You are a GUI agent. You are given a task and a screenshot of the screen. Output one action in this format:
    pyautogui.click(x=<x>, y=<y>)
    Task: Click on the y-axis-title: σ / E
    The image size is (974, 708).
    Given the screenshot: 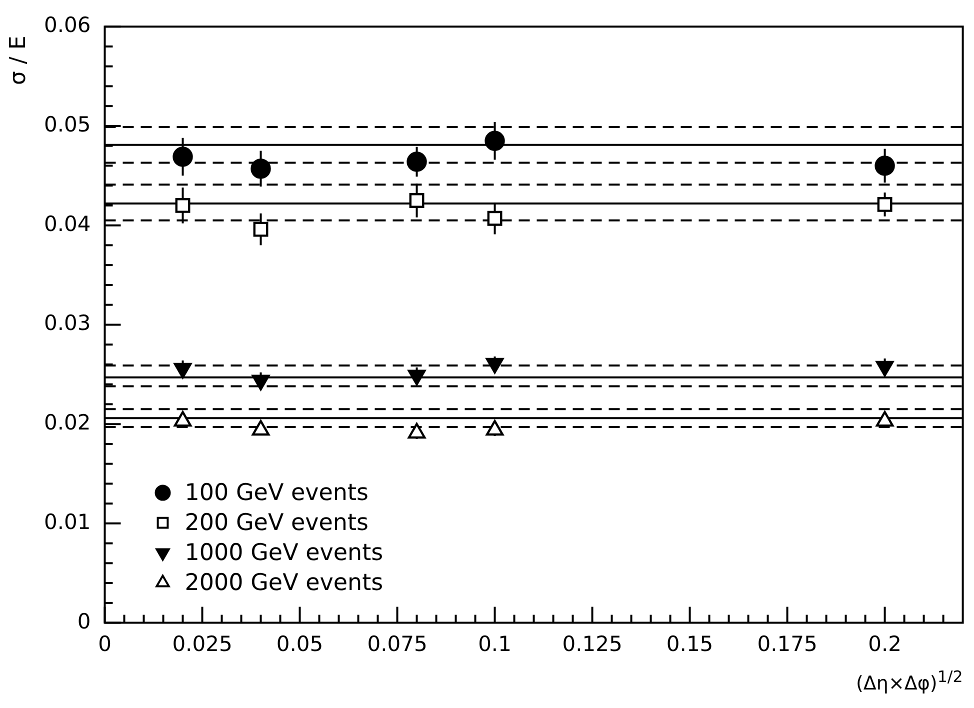 What is the action you would take?
    pyautogui.click(x=18, y=60)
    